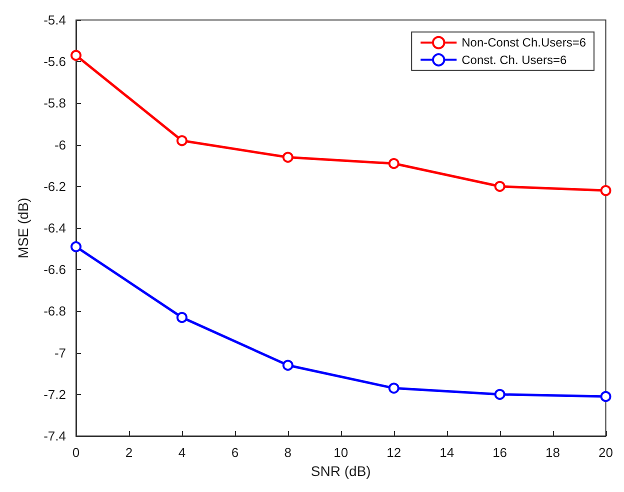 This screenshot has height=492, width=624. Describe the element at coordinates (55, 20) in the screenshot. I see `y-tick-label: -5.4` at that location.